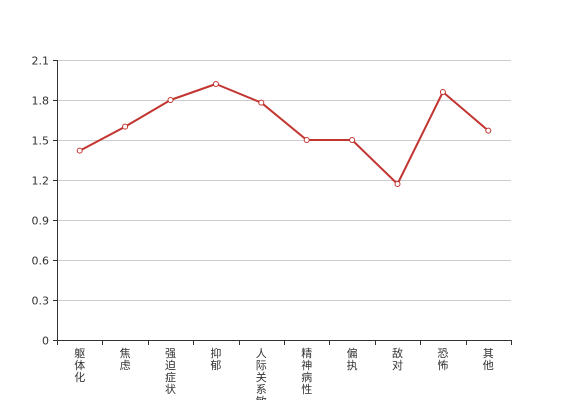  I want to click on x-tick-labels: 躯体化 焦虑 强迫症状 抑郁 人际关系敏感 精神病性 偏执 敌对 恐怖 其他, so click(284, 373).